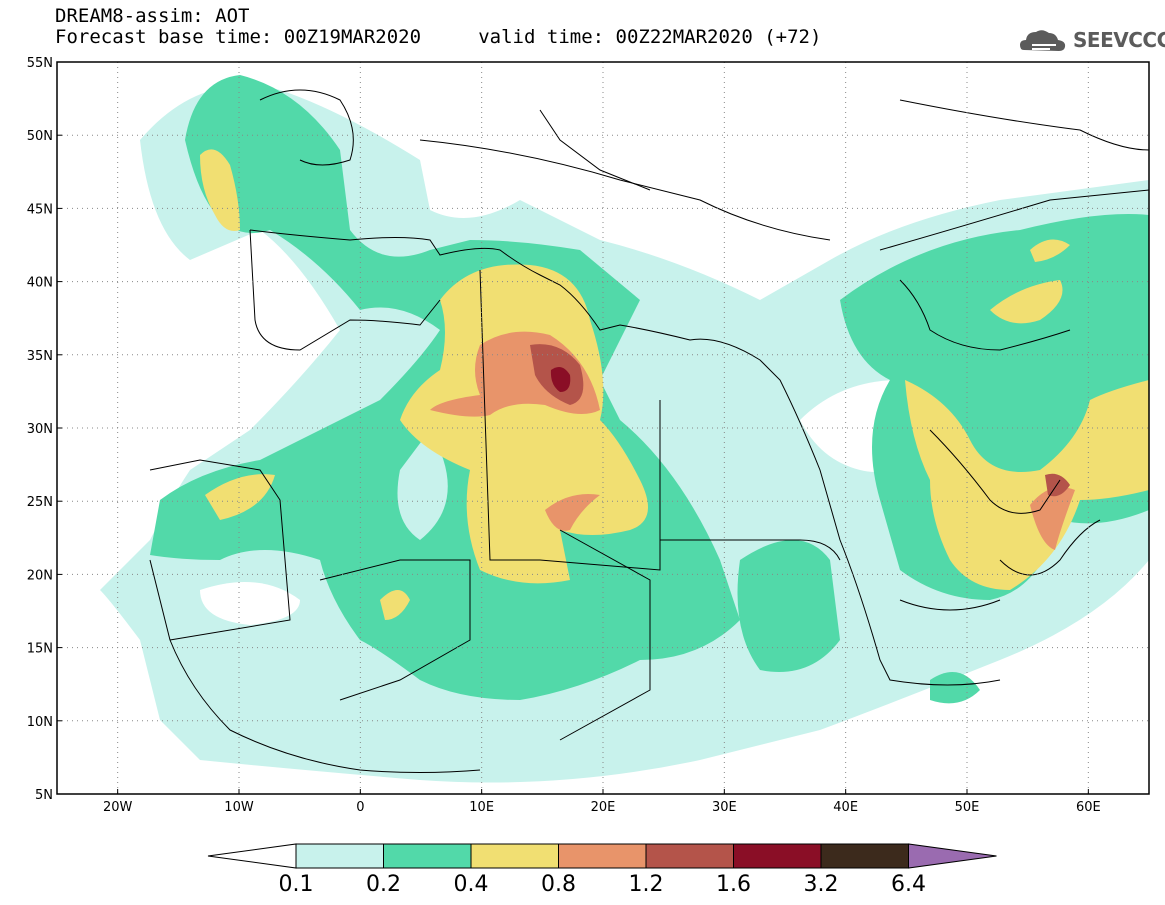 The image size is (1165, 905). I want to click on colorbar-label: 0.8, so click(558, 884).